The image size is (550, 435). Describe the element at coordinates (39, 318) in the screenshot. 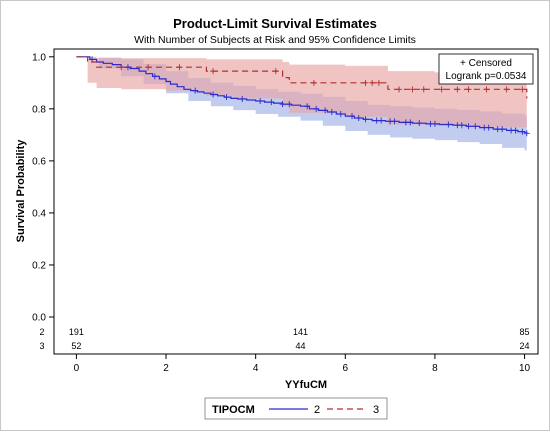

I see `y-tick-label: 0.0` at that location.